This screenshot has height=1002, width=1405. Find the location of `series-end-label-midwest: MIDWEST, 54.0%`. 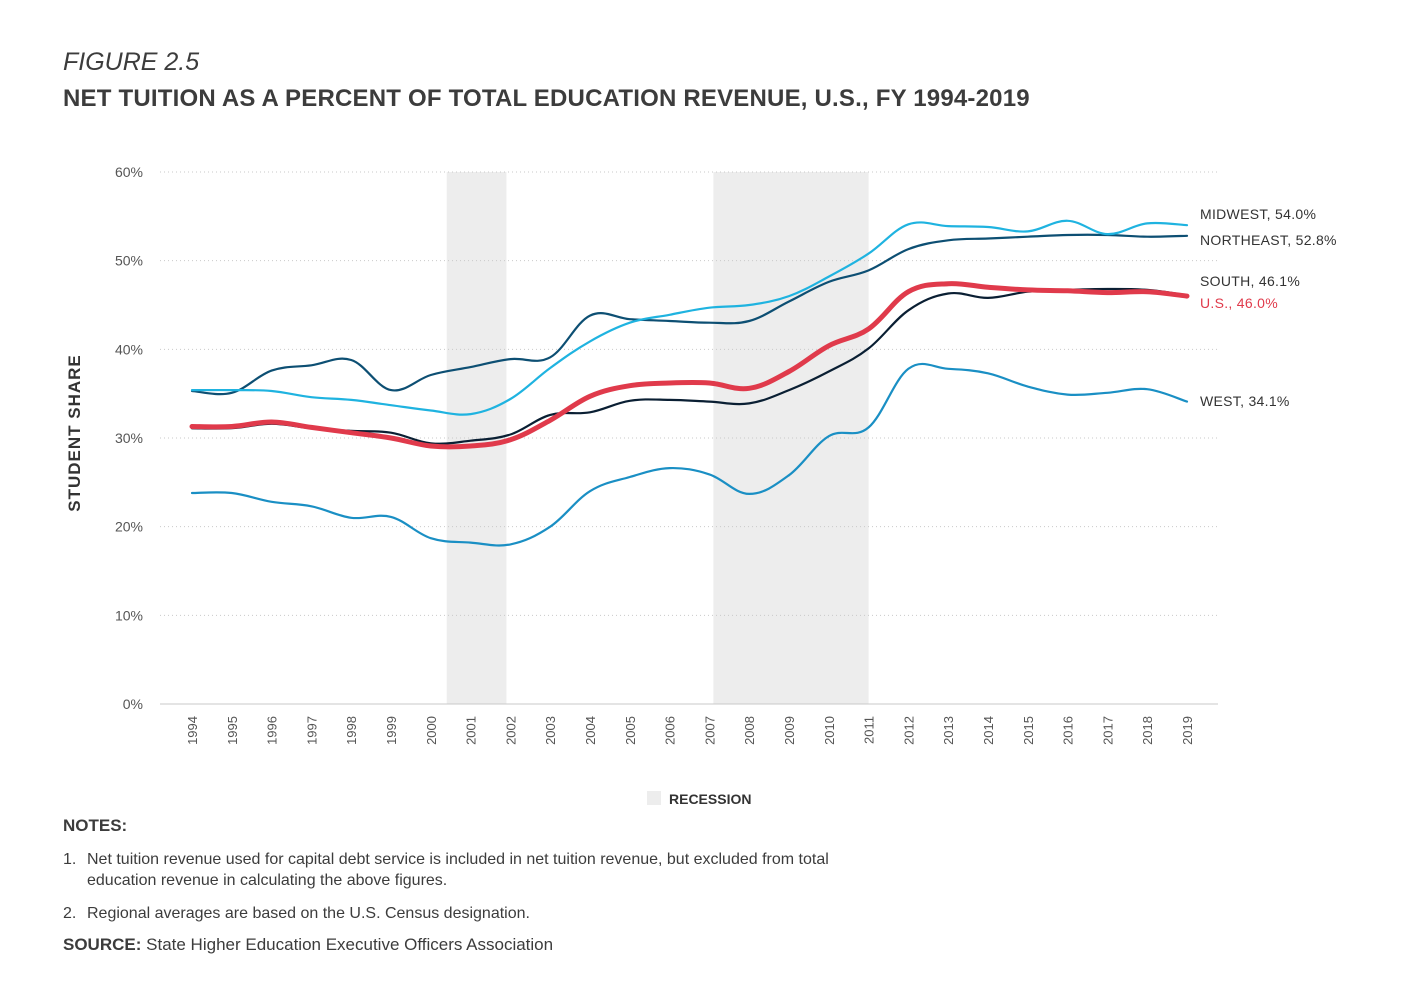

series-end-label-midwest: MIDWEST, 54.0% is located at coordinates (1258, 214).